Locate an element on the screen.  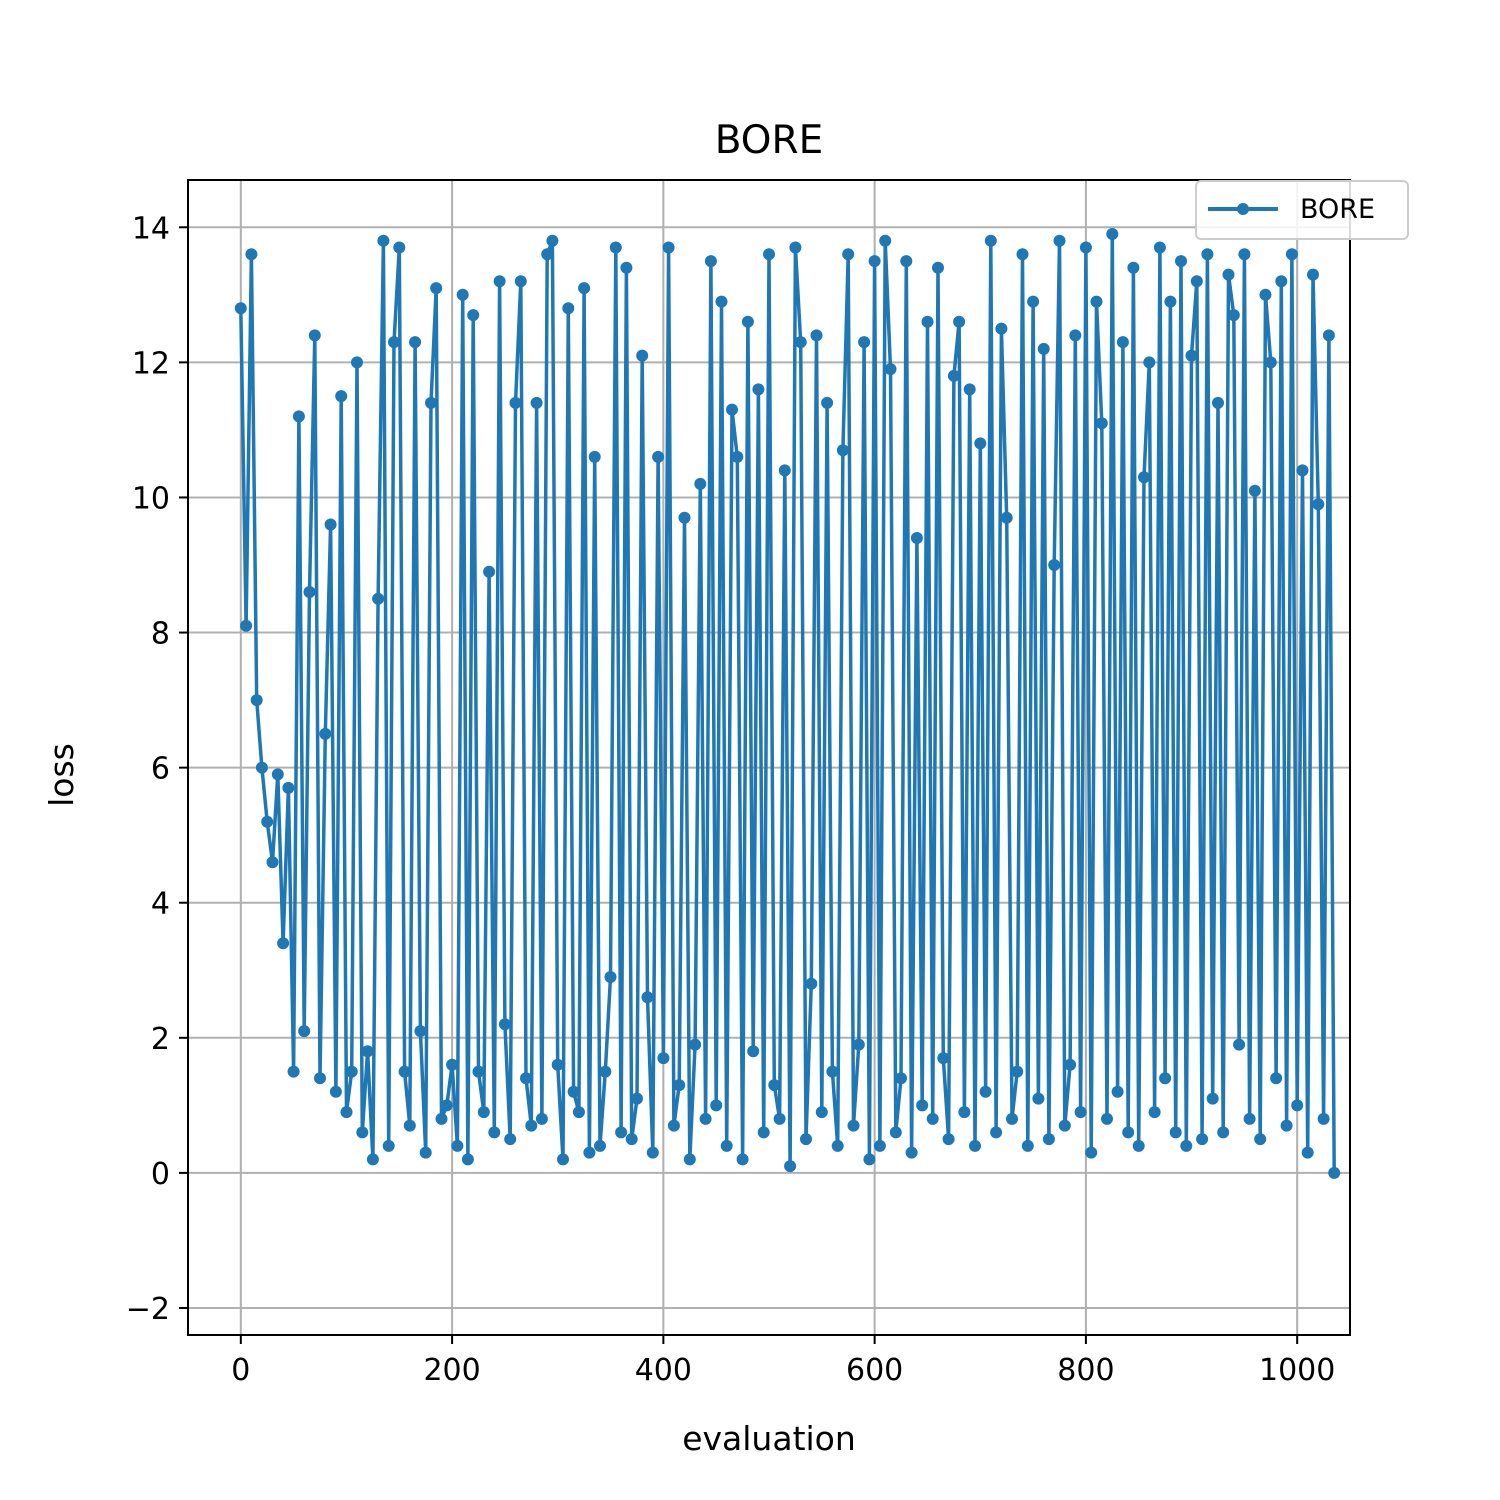
legend: BORE is located at coordinates (1302, 210).